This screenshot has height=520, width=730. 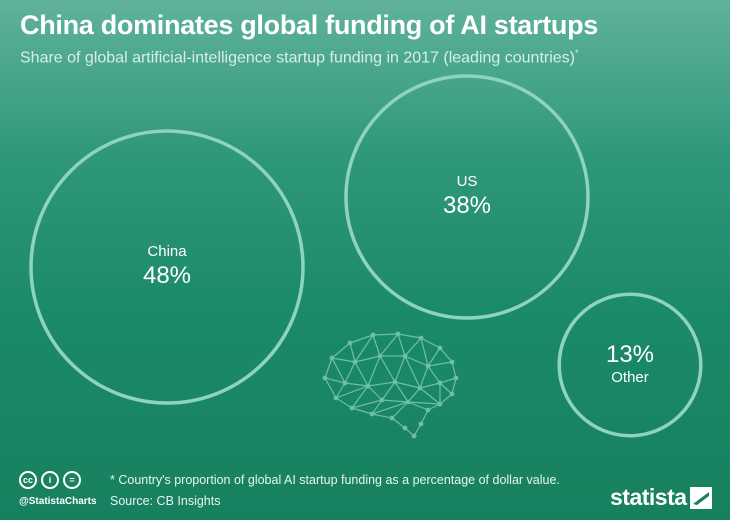 What do you see at coordinates (165, 501) in the screenshot?
I see `source-line: Source: CB Insights` at bounding box center [165, 501].